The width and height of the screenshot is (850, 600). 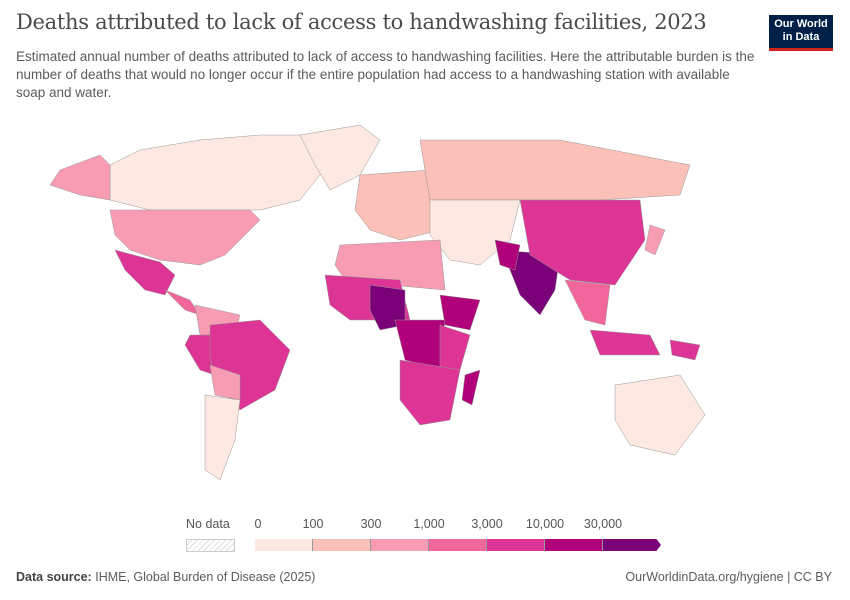 I want to click on legend-tick-label: 100, so click(x=313, y=524).